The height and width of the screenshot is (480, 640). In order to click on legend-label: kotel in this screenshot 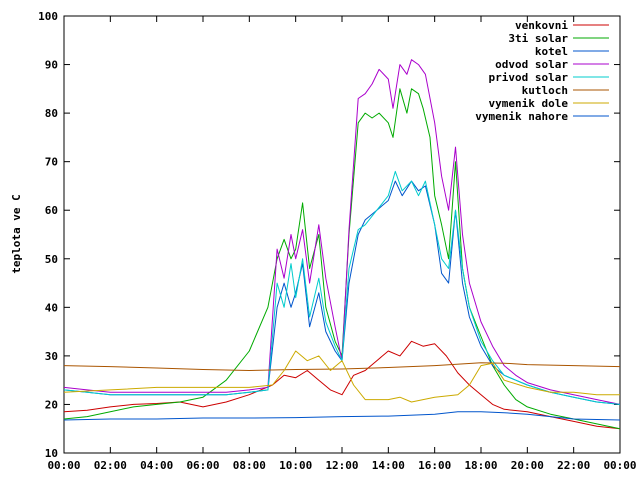, I will do `click(551, 51)`.